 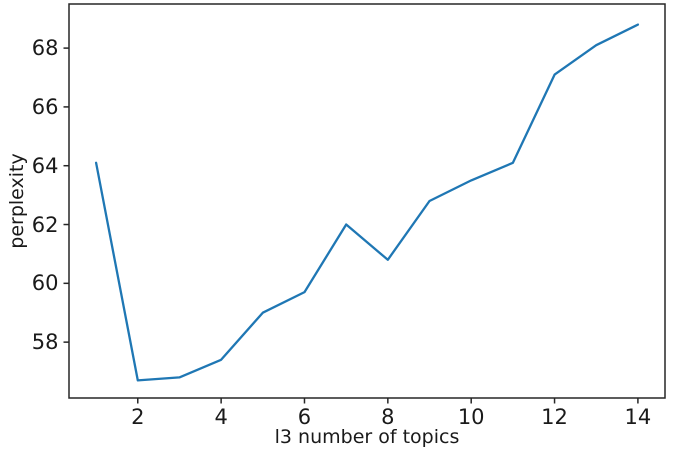 I want to click on y-tick-label: 66, so click(x=45, y=106).